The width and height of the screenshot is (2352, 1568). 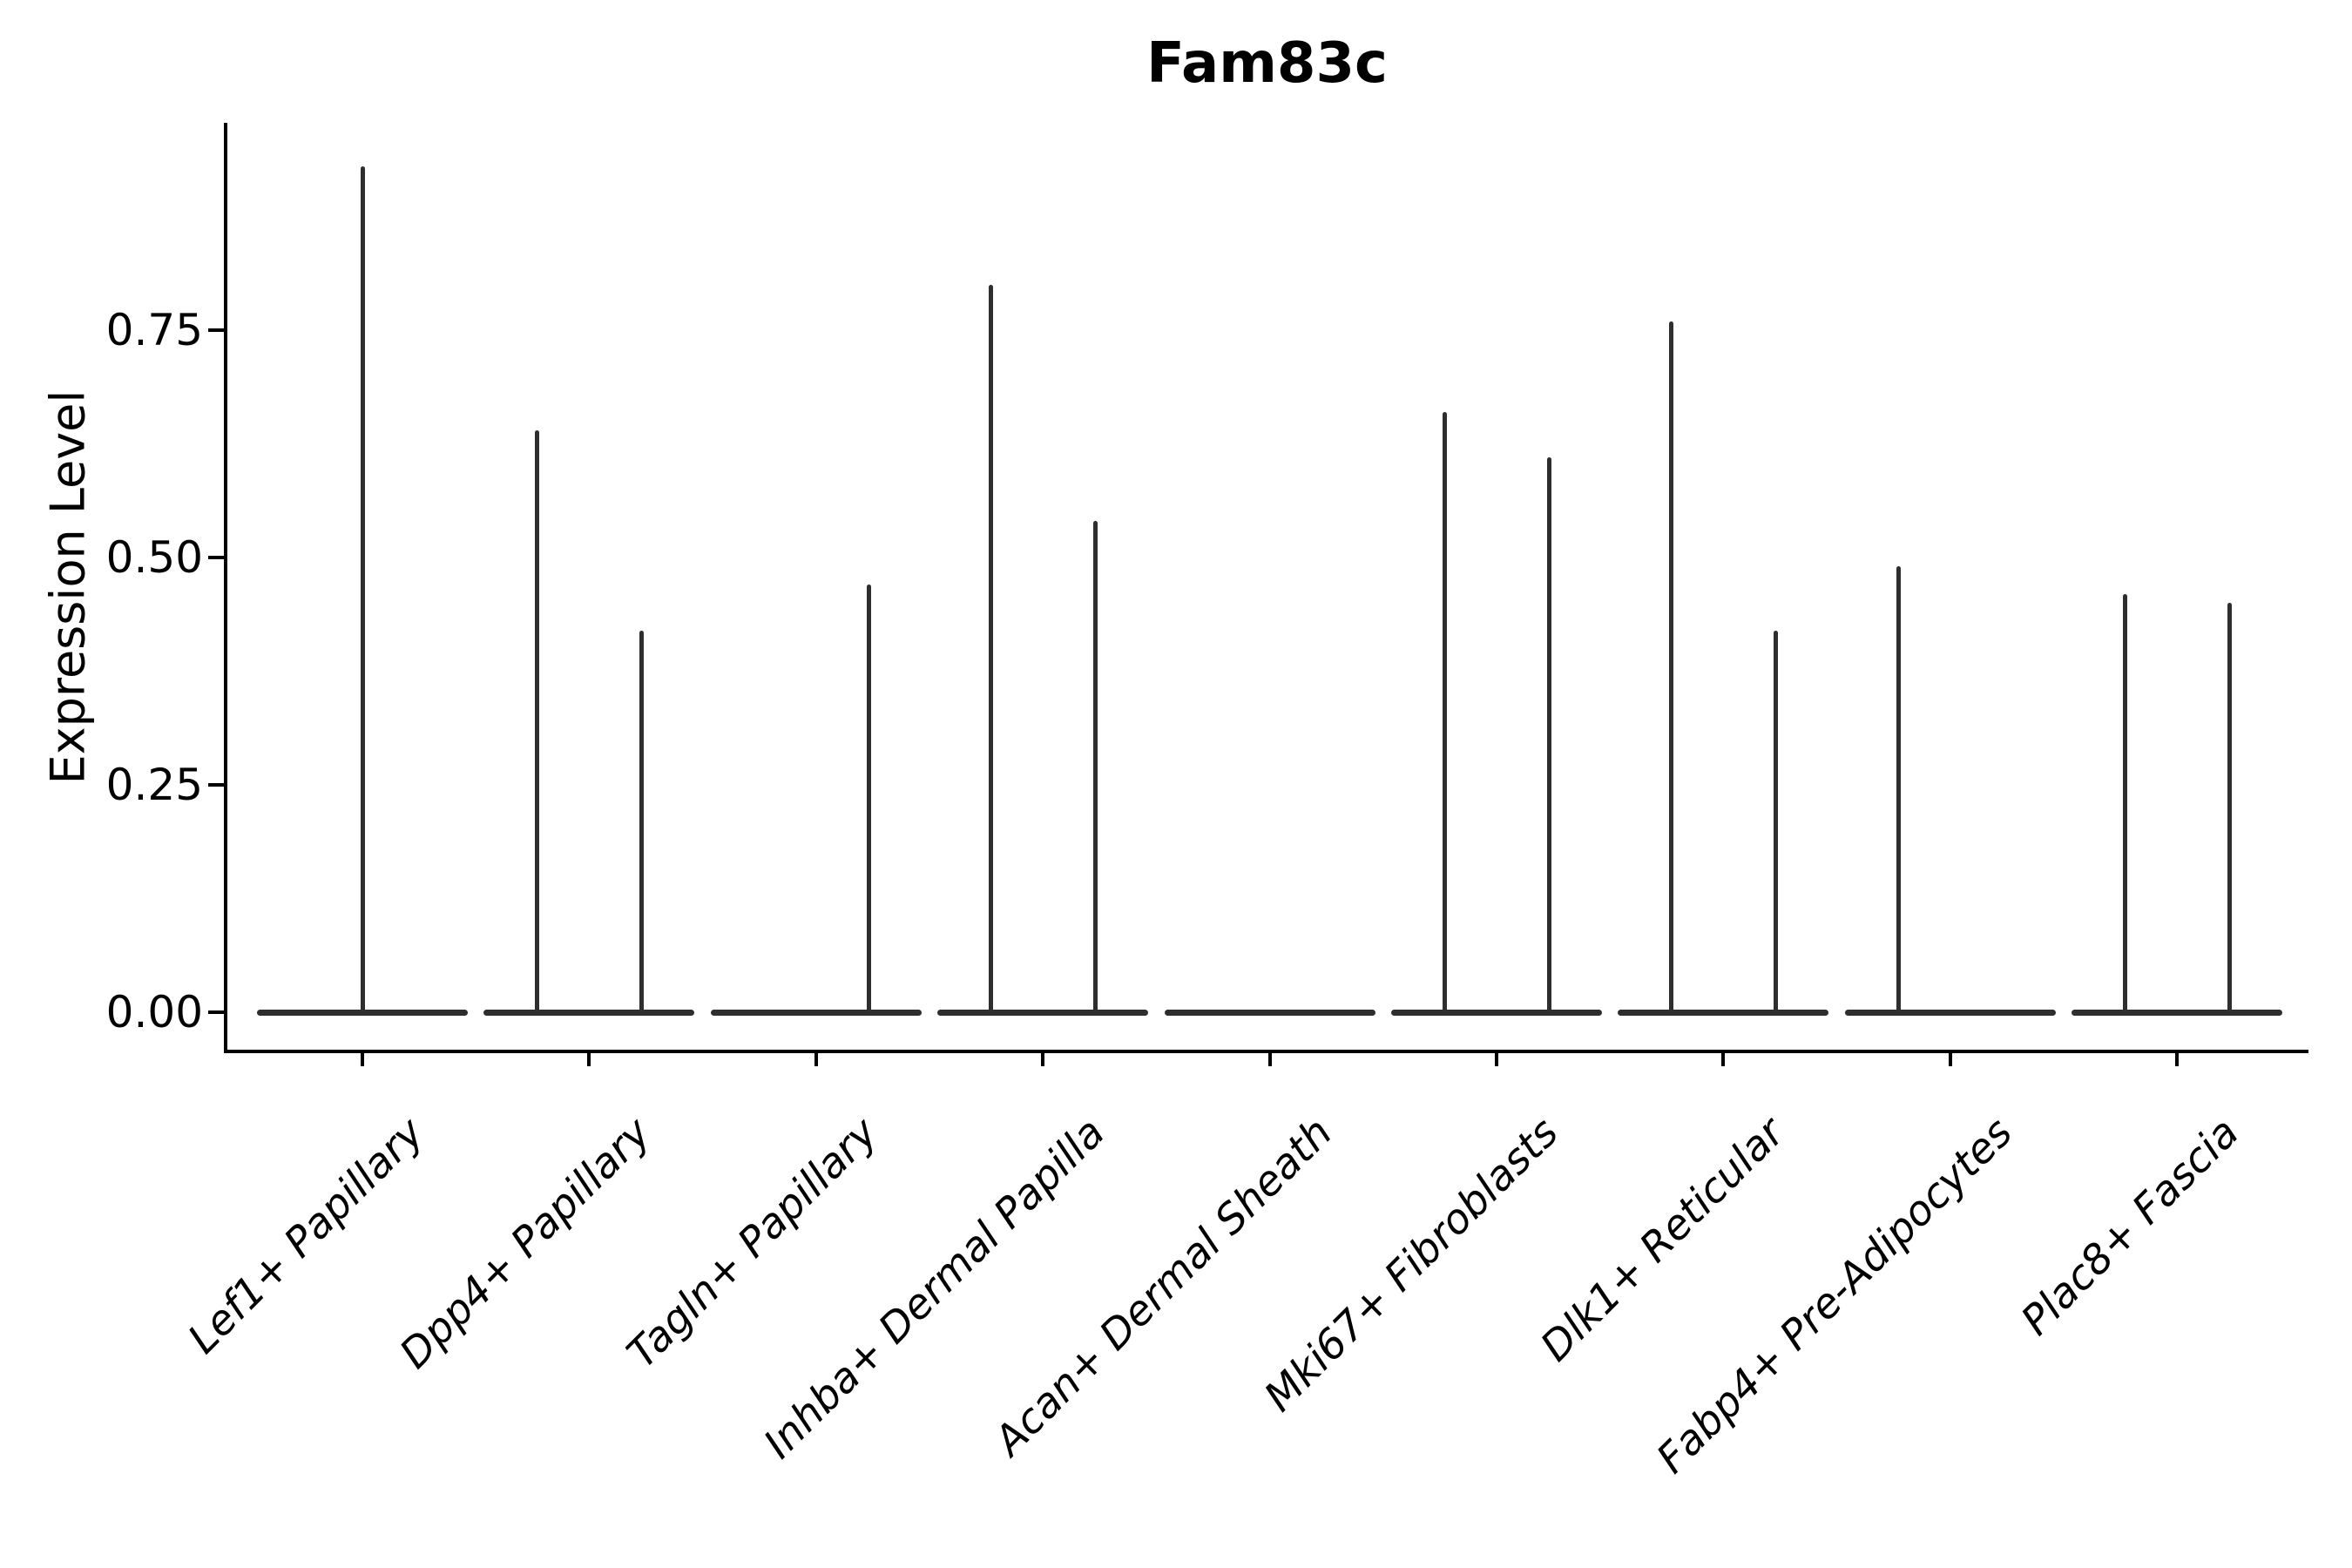 I want to click on x-axis-tick-label: Lef1+ Papillary, so click(x=306, y=1235).